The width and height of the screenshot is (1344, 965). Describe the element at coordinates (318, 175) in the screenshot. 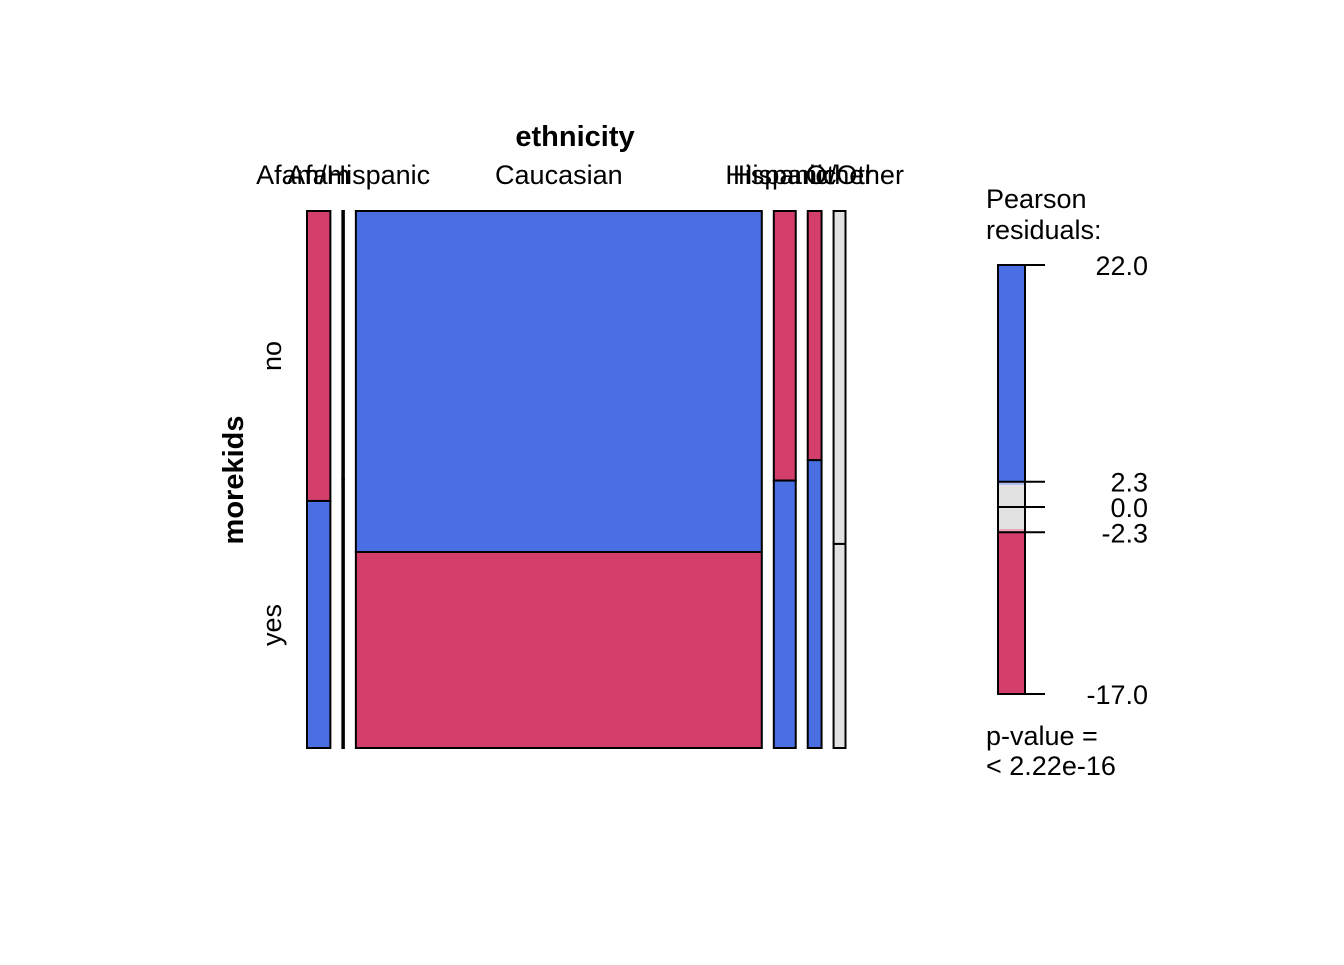

I see `x-tick-label-afam: Afam` at that location.